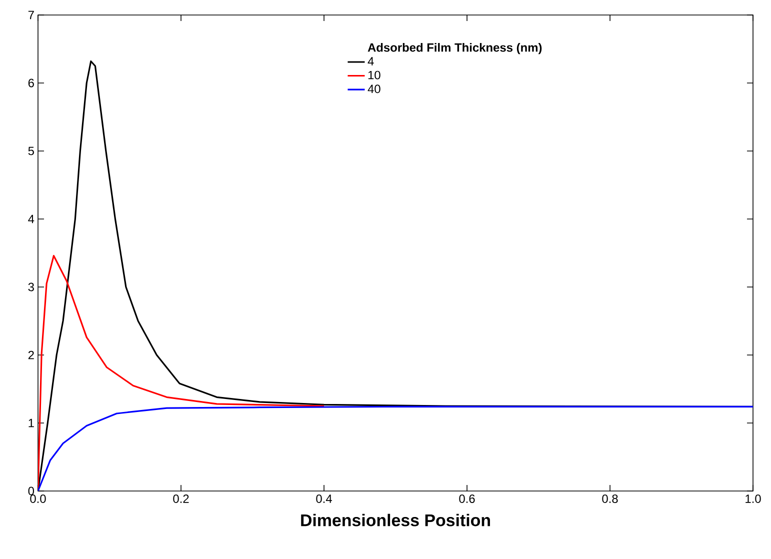  What do you see at coordinates (396, 448) in the screenshot?
I see `line-series` at bounding box center [396, 448].